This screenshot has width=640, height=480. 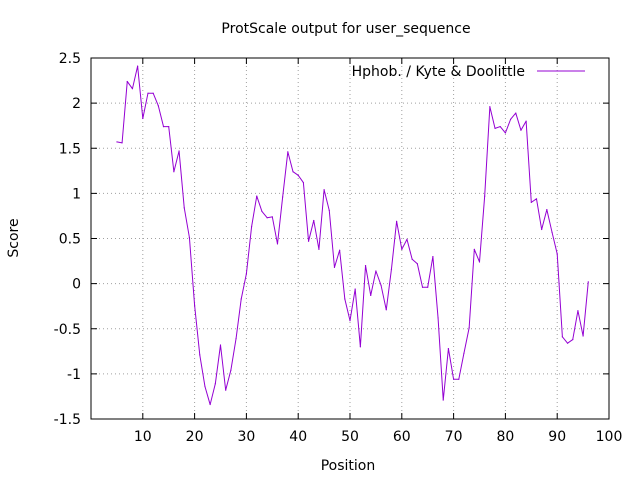 I want to click on x-tick-label: 80, so click(x=505, y=437).